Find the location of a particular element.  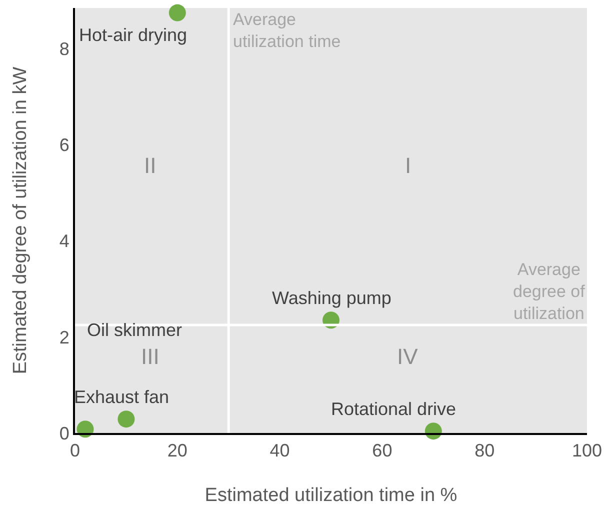

y-tick-label: 8 is located at coordinates (64, 49).